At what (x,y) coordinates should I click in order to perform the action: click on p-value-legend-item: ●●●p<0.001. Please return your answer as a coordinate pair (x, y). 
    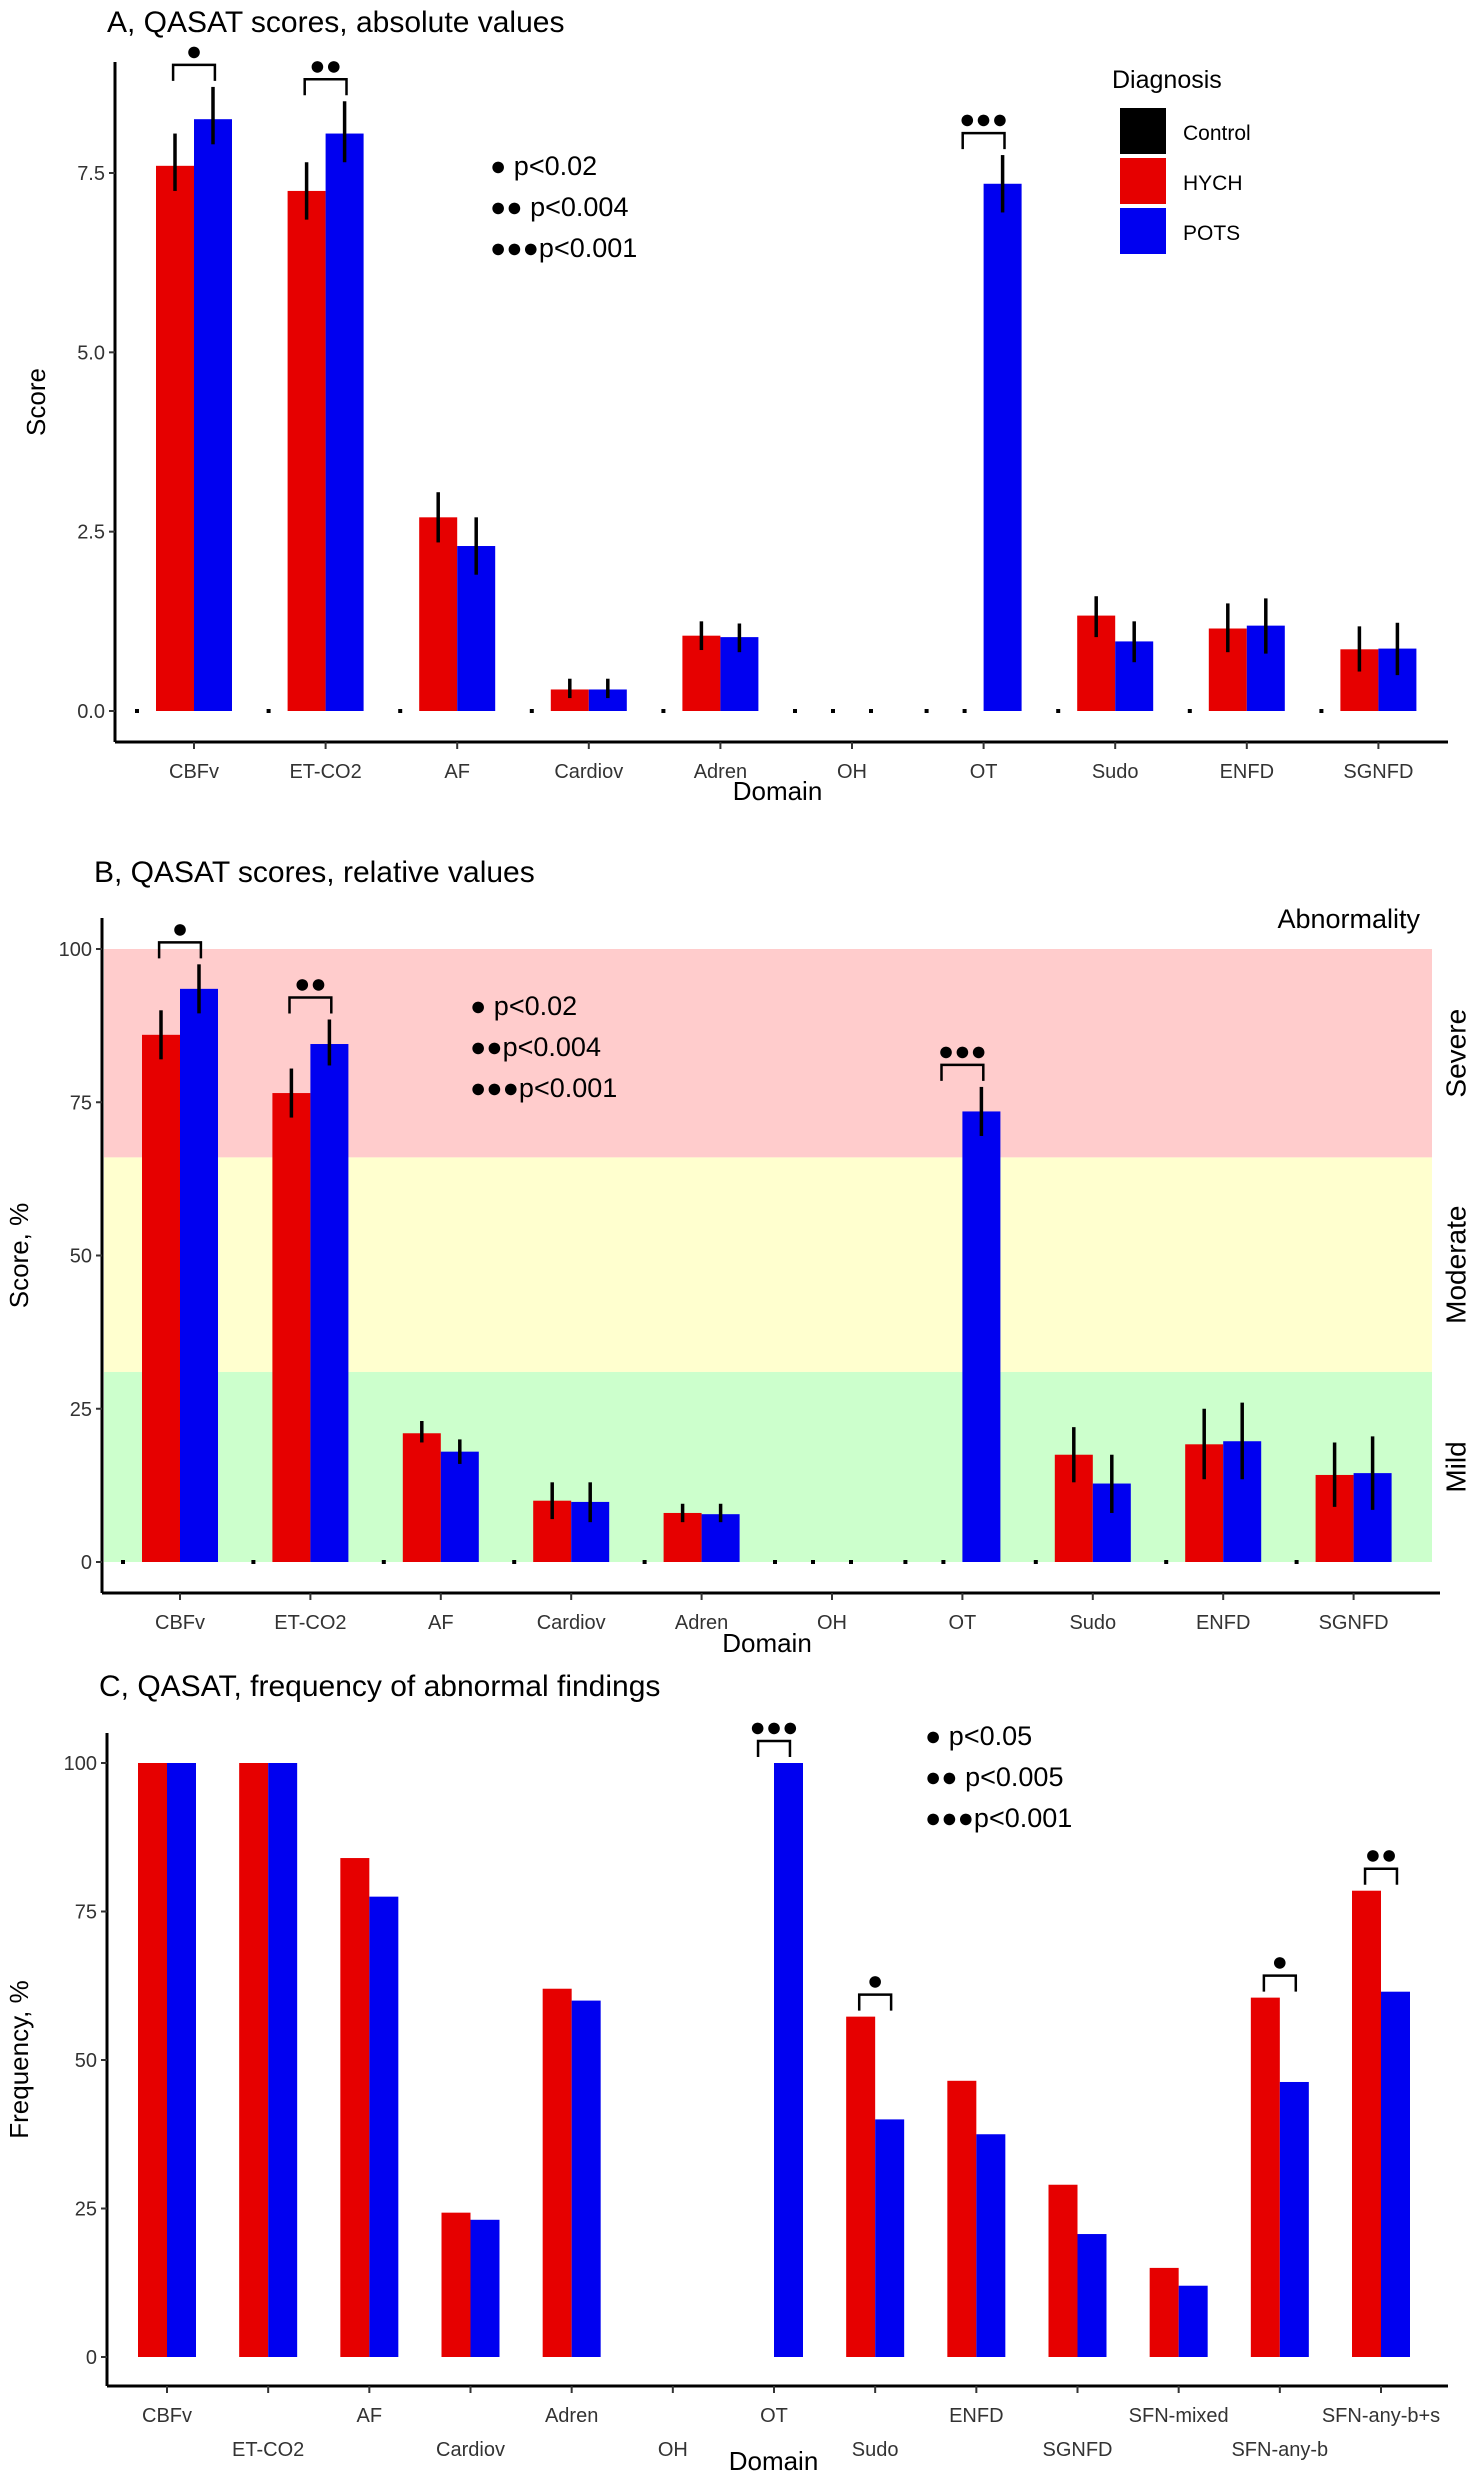
    Looking at the image, I should click on (998, 1818).